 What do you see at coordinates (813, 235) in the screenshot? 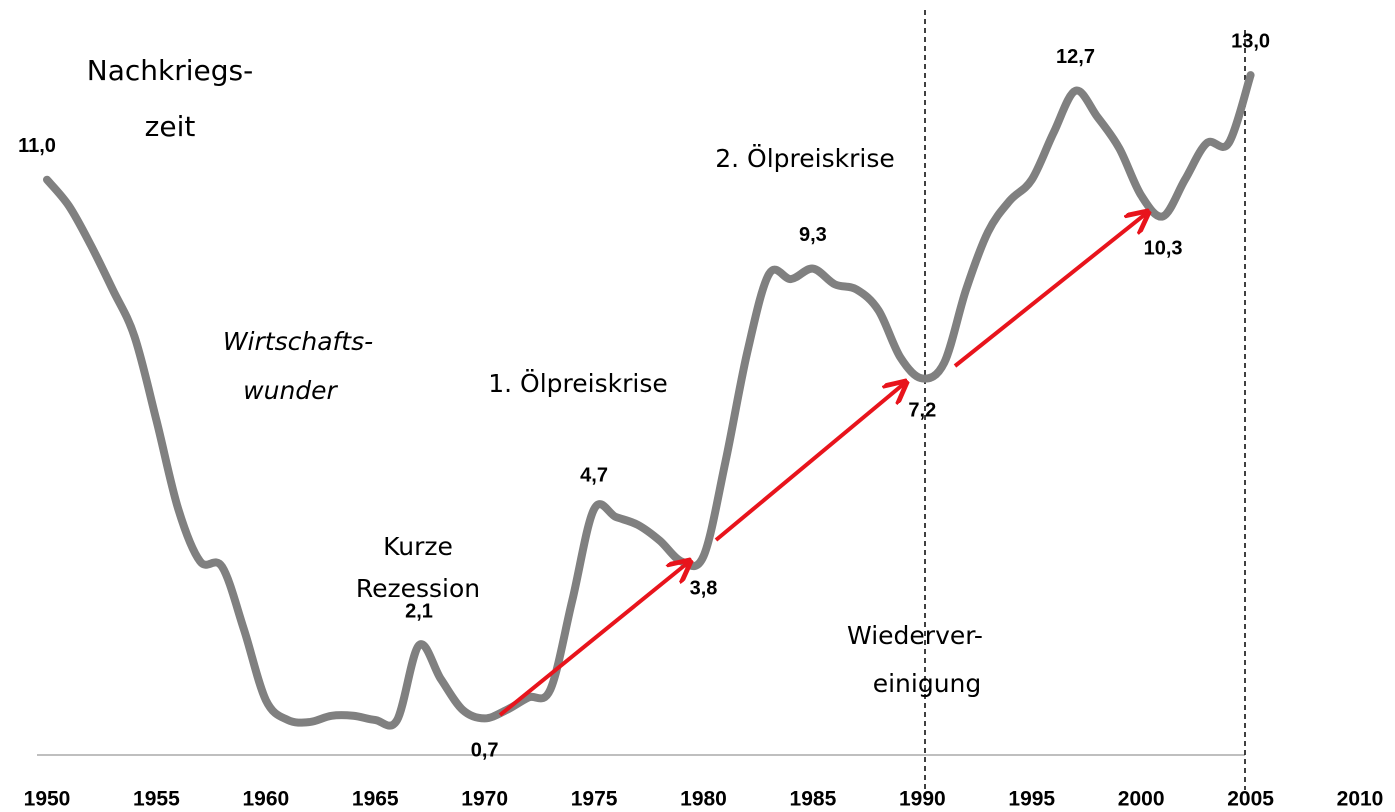
I see `value-label: 9,3` at bounding box center [813, 235].